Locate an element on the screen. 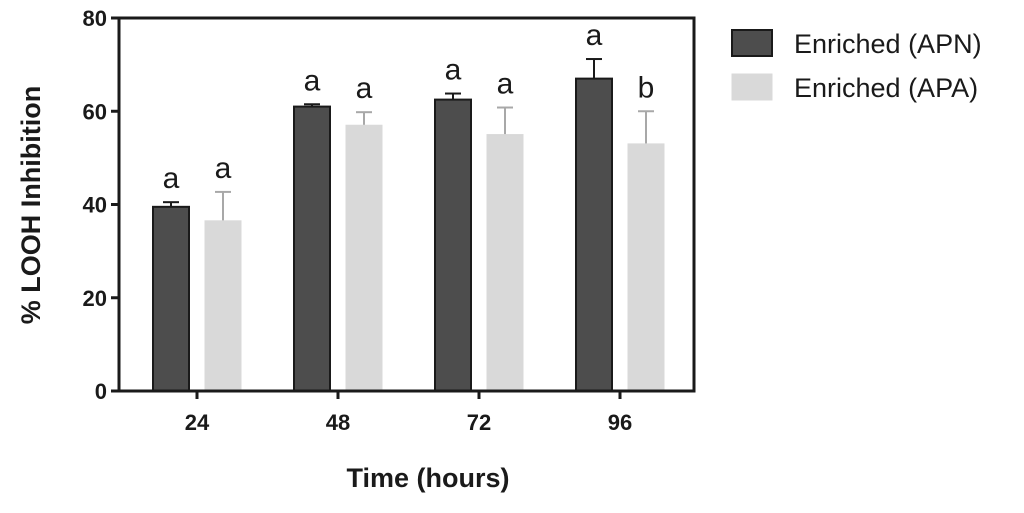 The width and height of the screenshot is (1024, 513). legend-label: Enriched (APN) is located at coordinates (888, 44).